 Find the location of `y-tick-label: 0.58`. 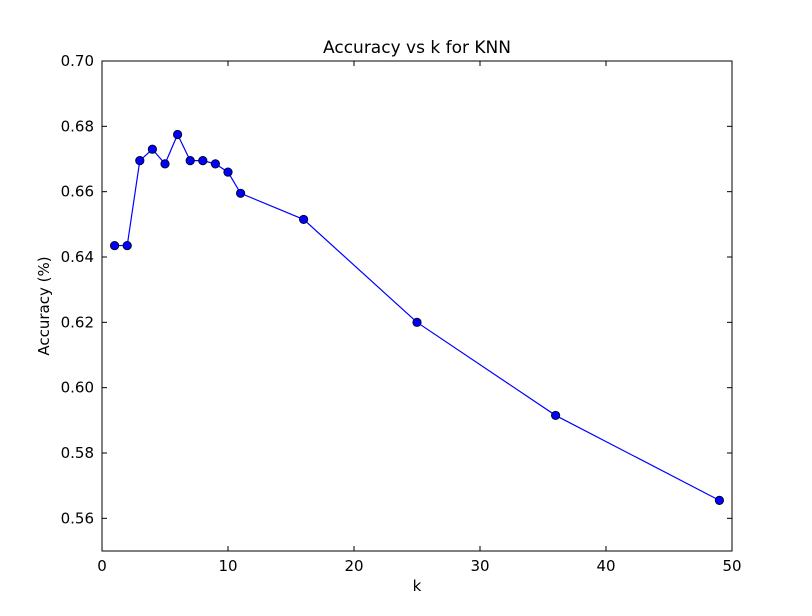

y-tick-label: 0.58 is located at coordinates (77, 453).